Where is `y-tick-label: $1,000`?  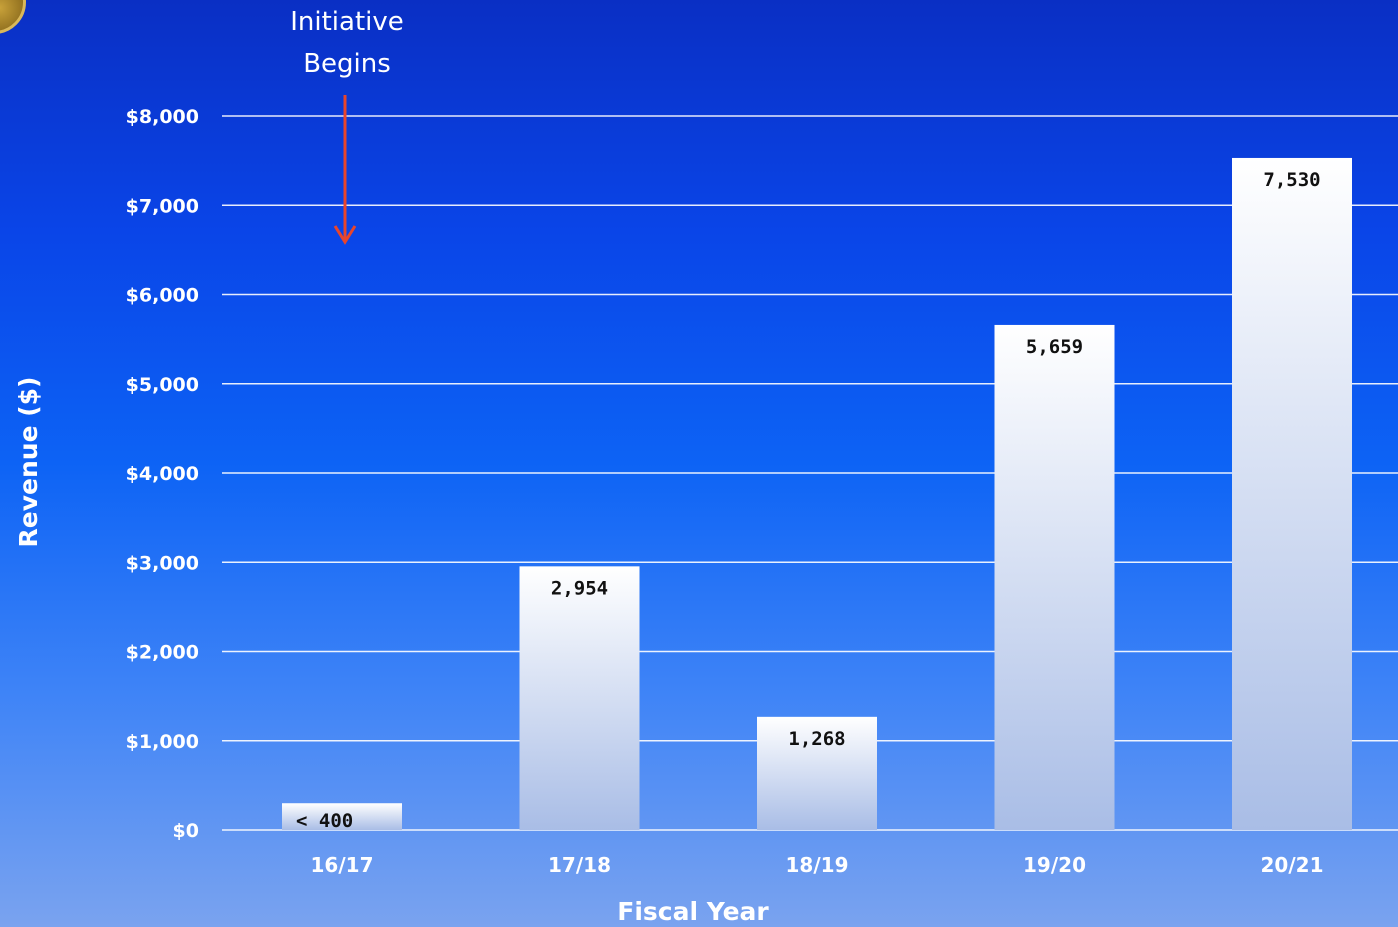
y-tick-label: $1,000 is located at coordinates (162, 742).